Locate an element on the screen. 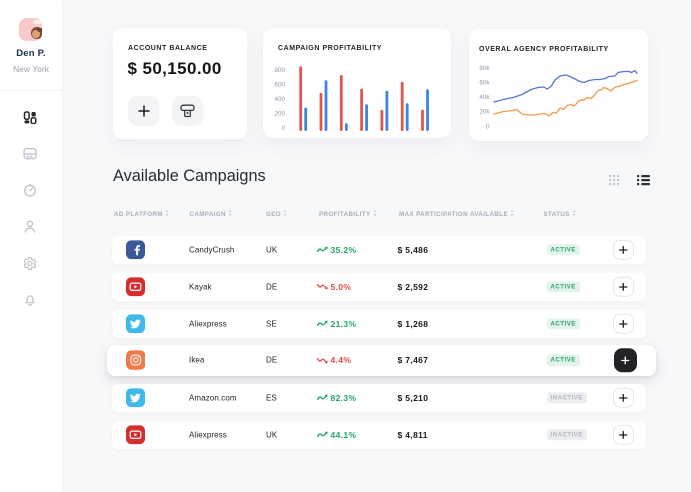 This screenshot has height=492, width=691. svg-text: 600 is located at coordinates (279, 85).